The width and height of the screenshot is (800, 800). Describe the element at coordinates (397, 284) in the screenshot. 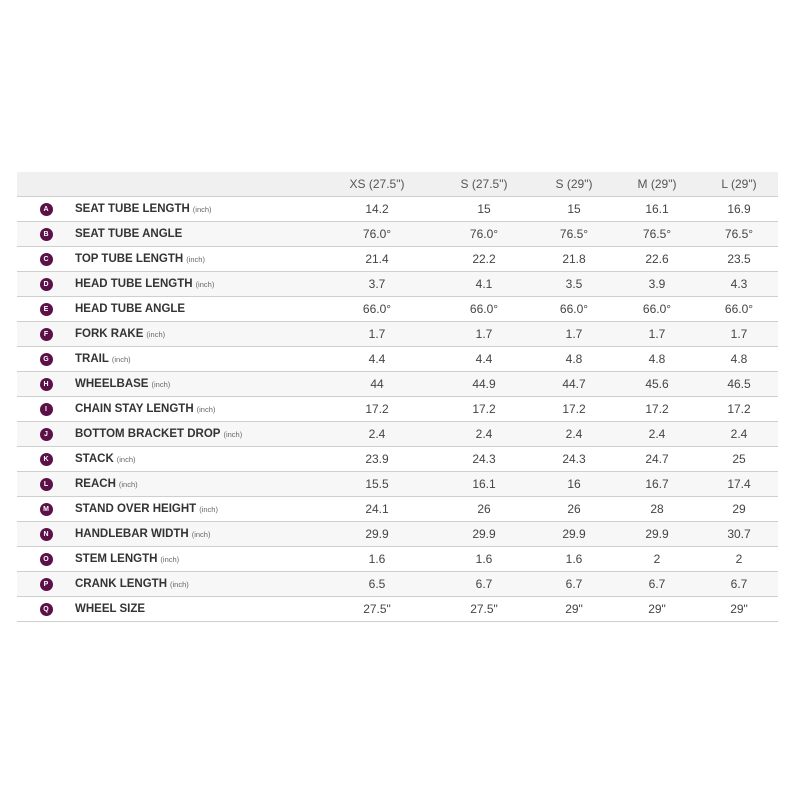

I see `table-row: D HEAD TUBE LENGTH (inch) 3.7 4.1 3.5 3.9 4.3` at that location.